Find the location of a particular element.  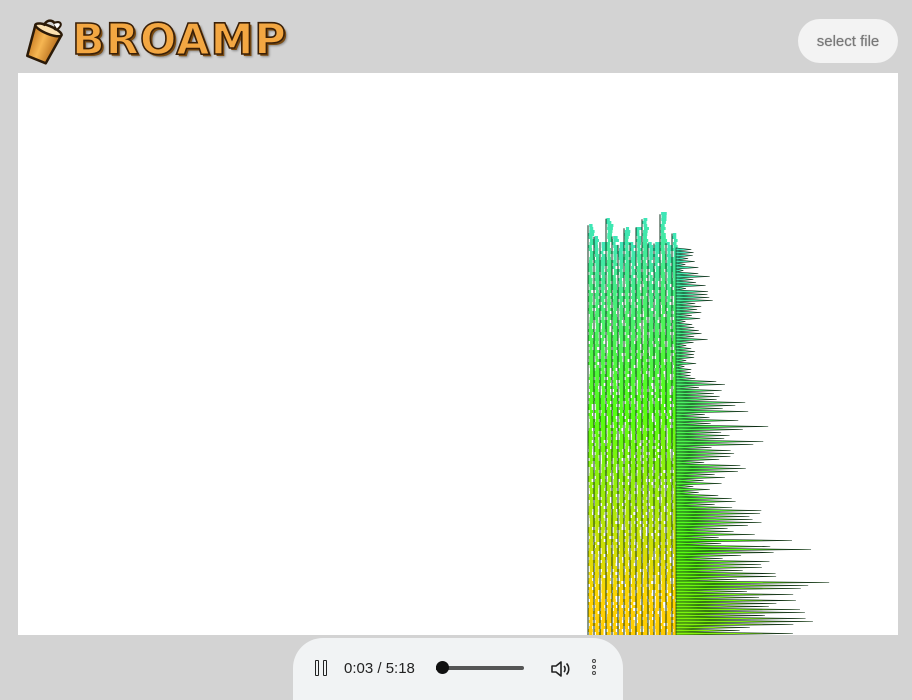

audio-player: 0:03 / 5:18 is located at coordinates (458, 669).